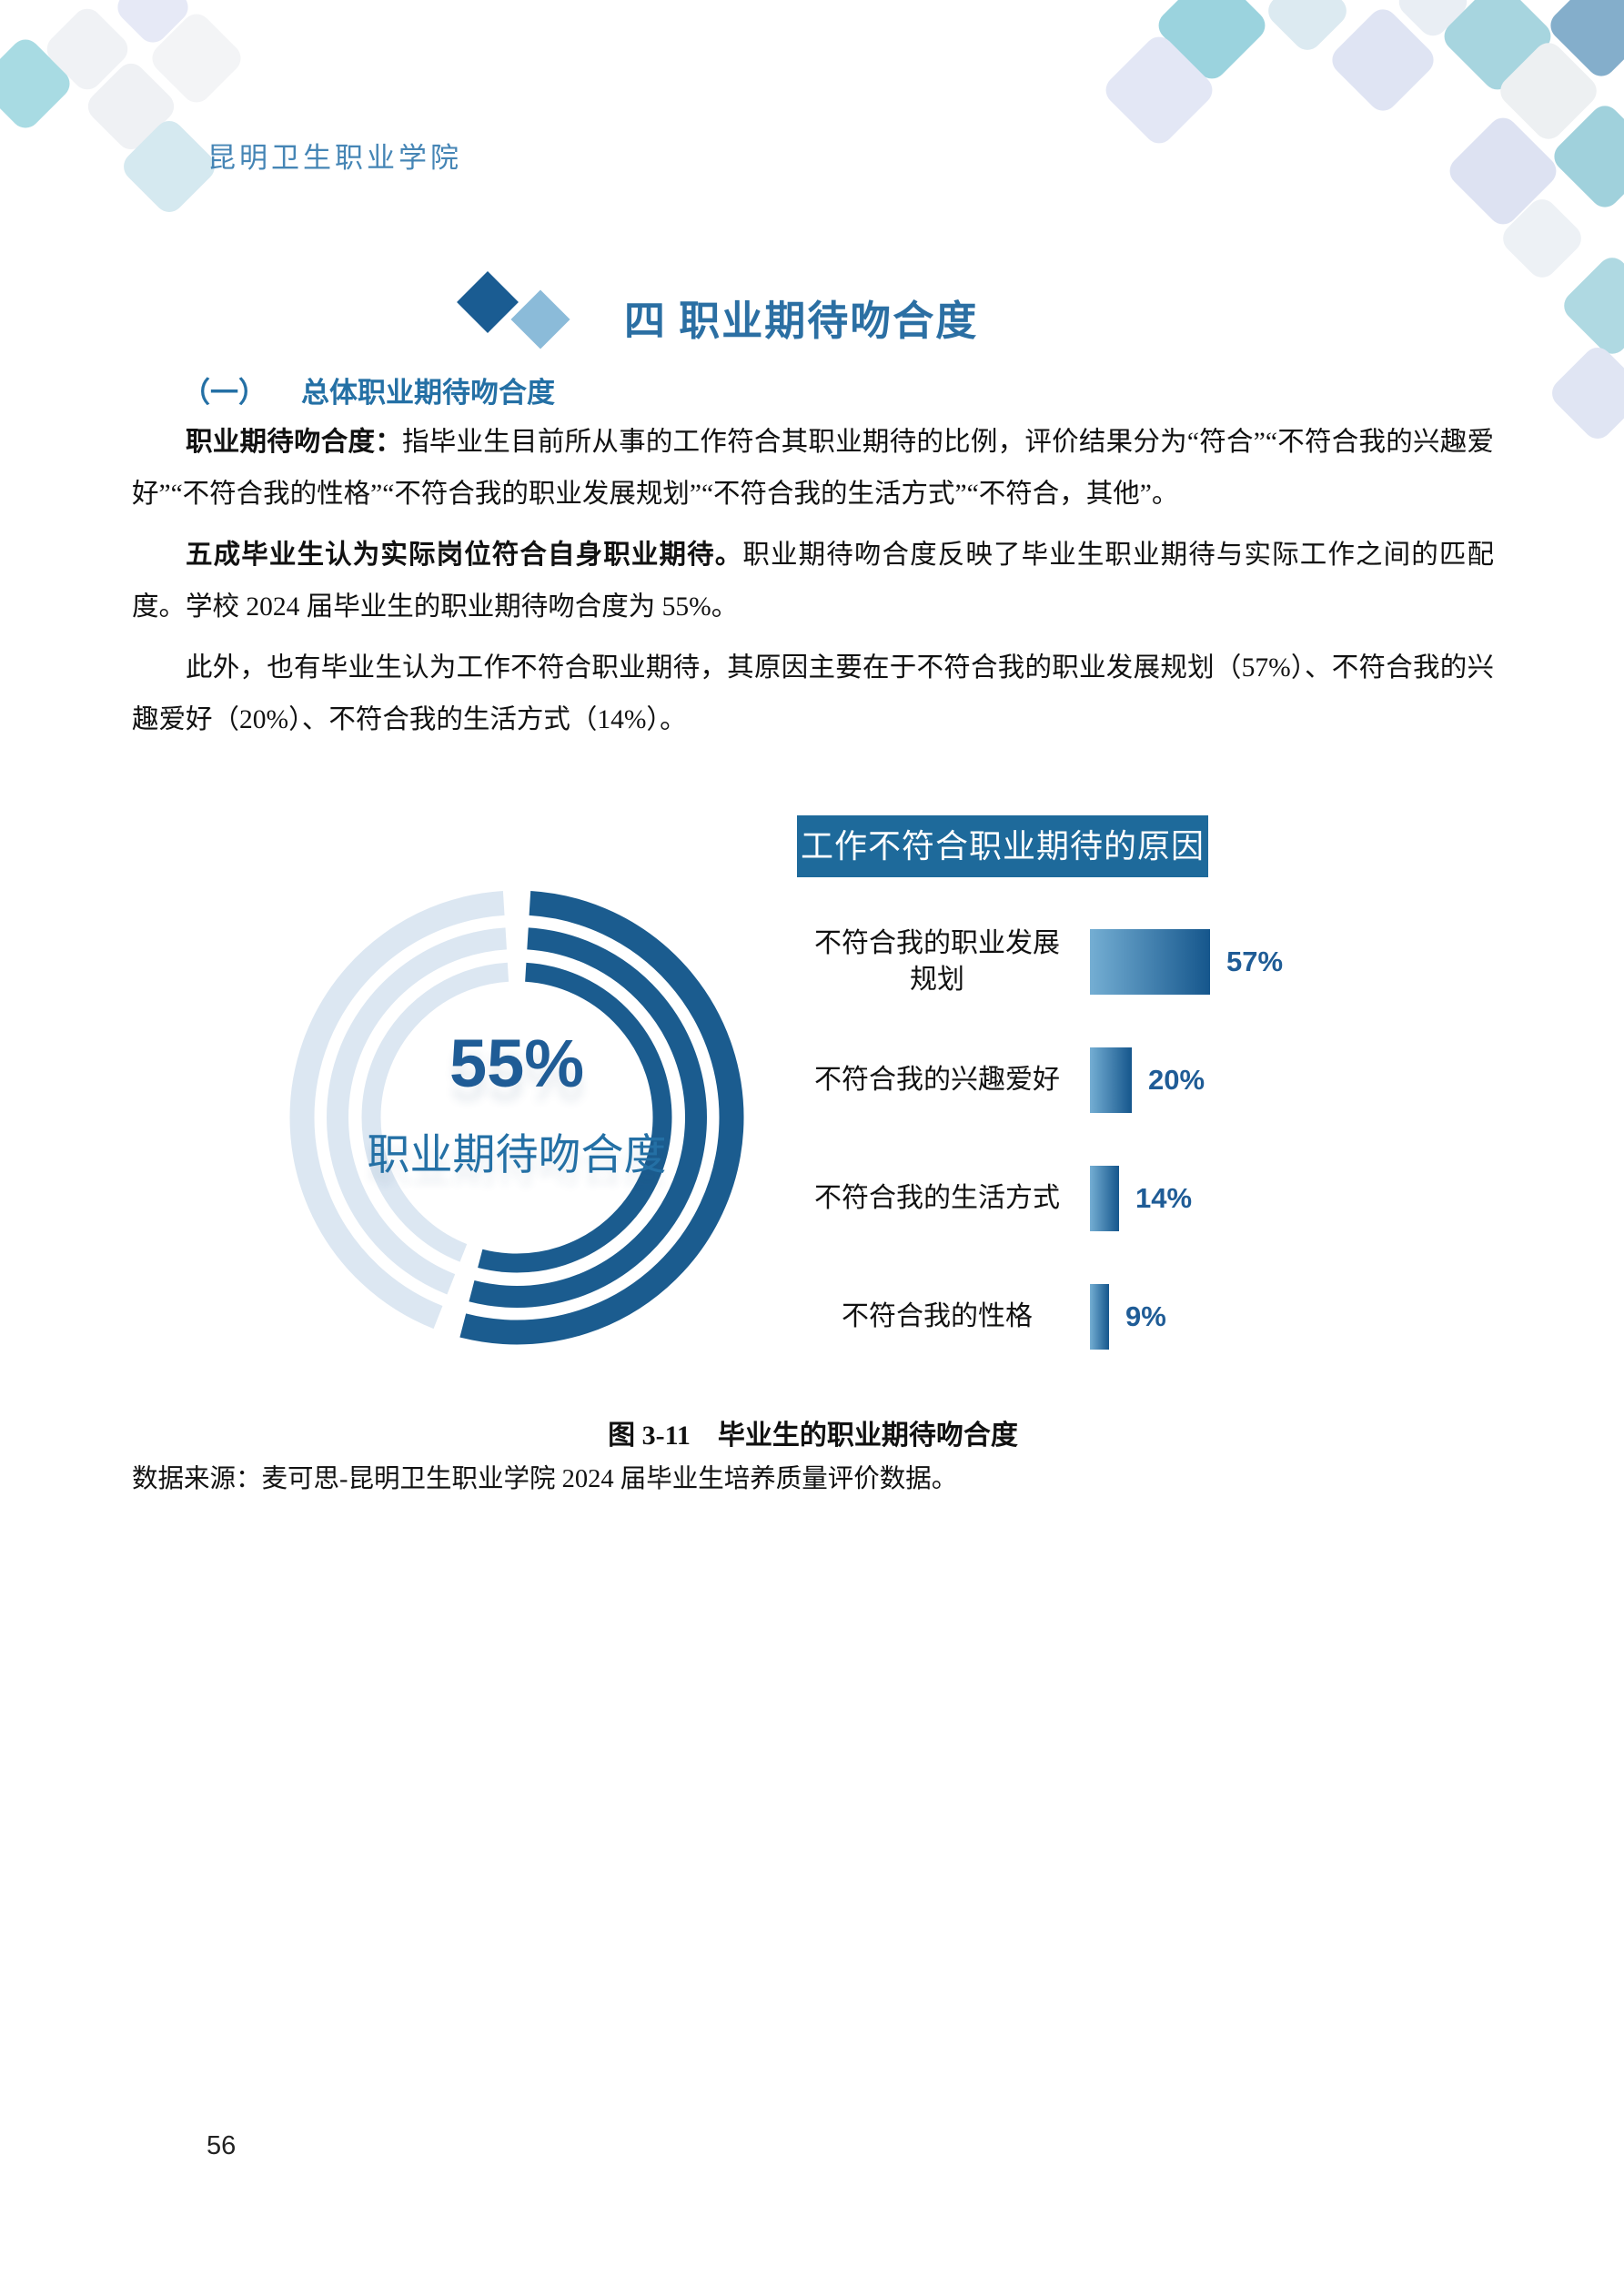  Describe the element at coordinates (813, 1436) in the screenshot. I see `figure-caption: 图 3-11 毕业生的职业期待吻合度` at that location.